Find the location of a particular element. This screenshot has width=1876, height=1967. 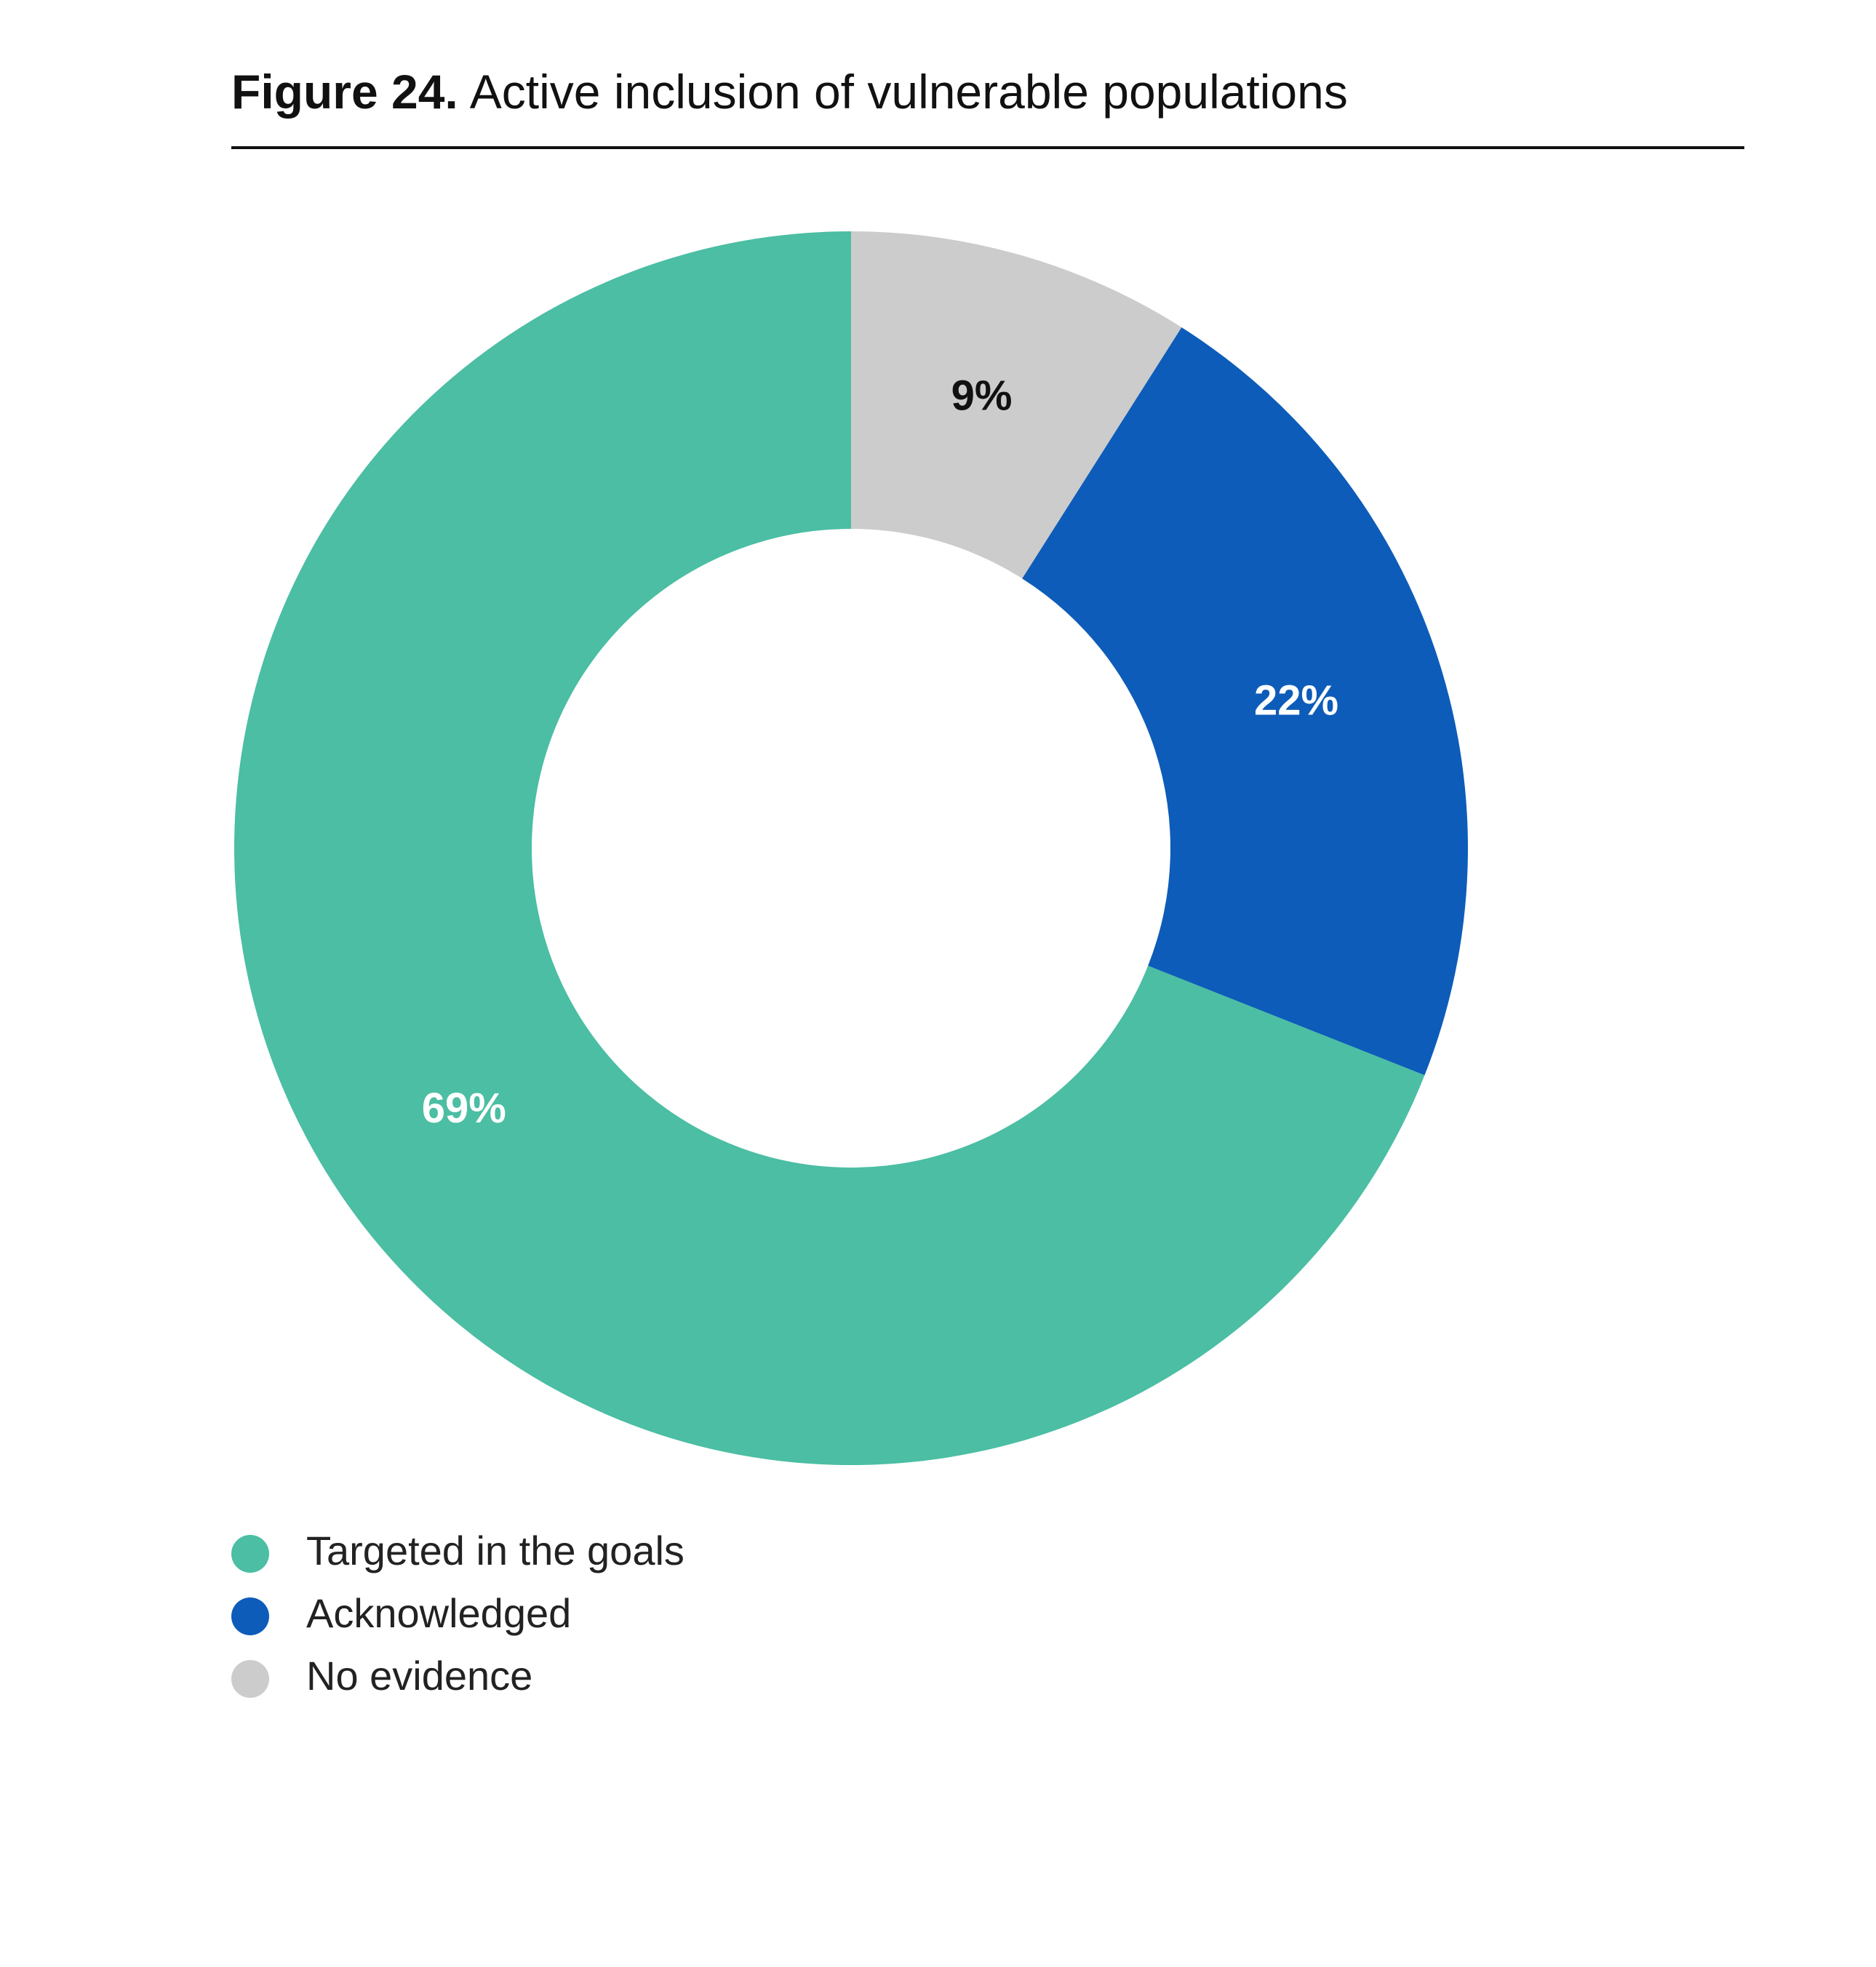

legend-label: Acknowledged is located at coordinates (439, 1613).